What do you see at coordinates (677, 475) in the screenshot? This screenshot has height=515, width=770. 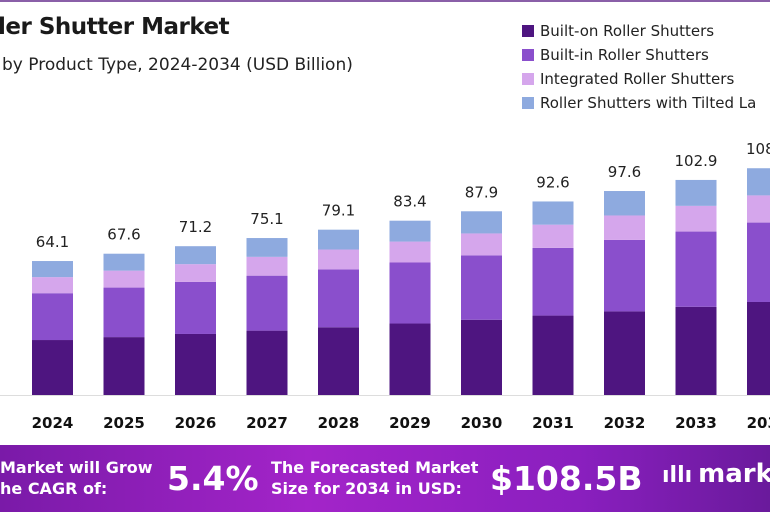 I see `logo-icon: ıllı` at bounding box center [677, 475].